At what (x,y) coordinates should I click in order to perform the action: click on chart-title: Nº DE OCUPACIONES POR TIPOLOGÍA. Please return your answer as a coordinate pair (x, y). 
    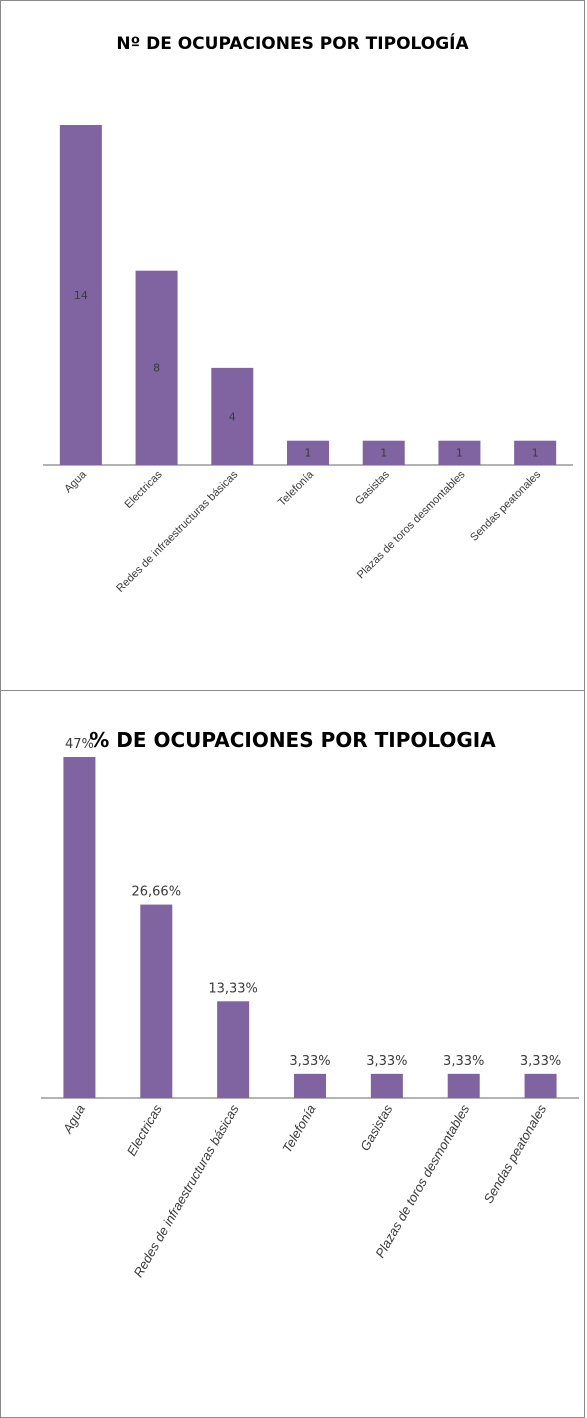
    Looking at the image, I should click on (292, 44).